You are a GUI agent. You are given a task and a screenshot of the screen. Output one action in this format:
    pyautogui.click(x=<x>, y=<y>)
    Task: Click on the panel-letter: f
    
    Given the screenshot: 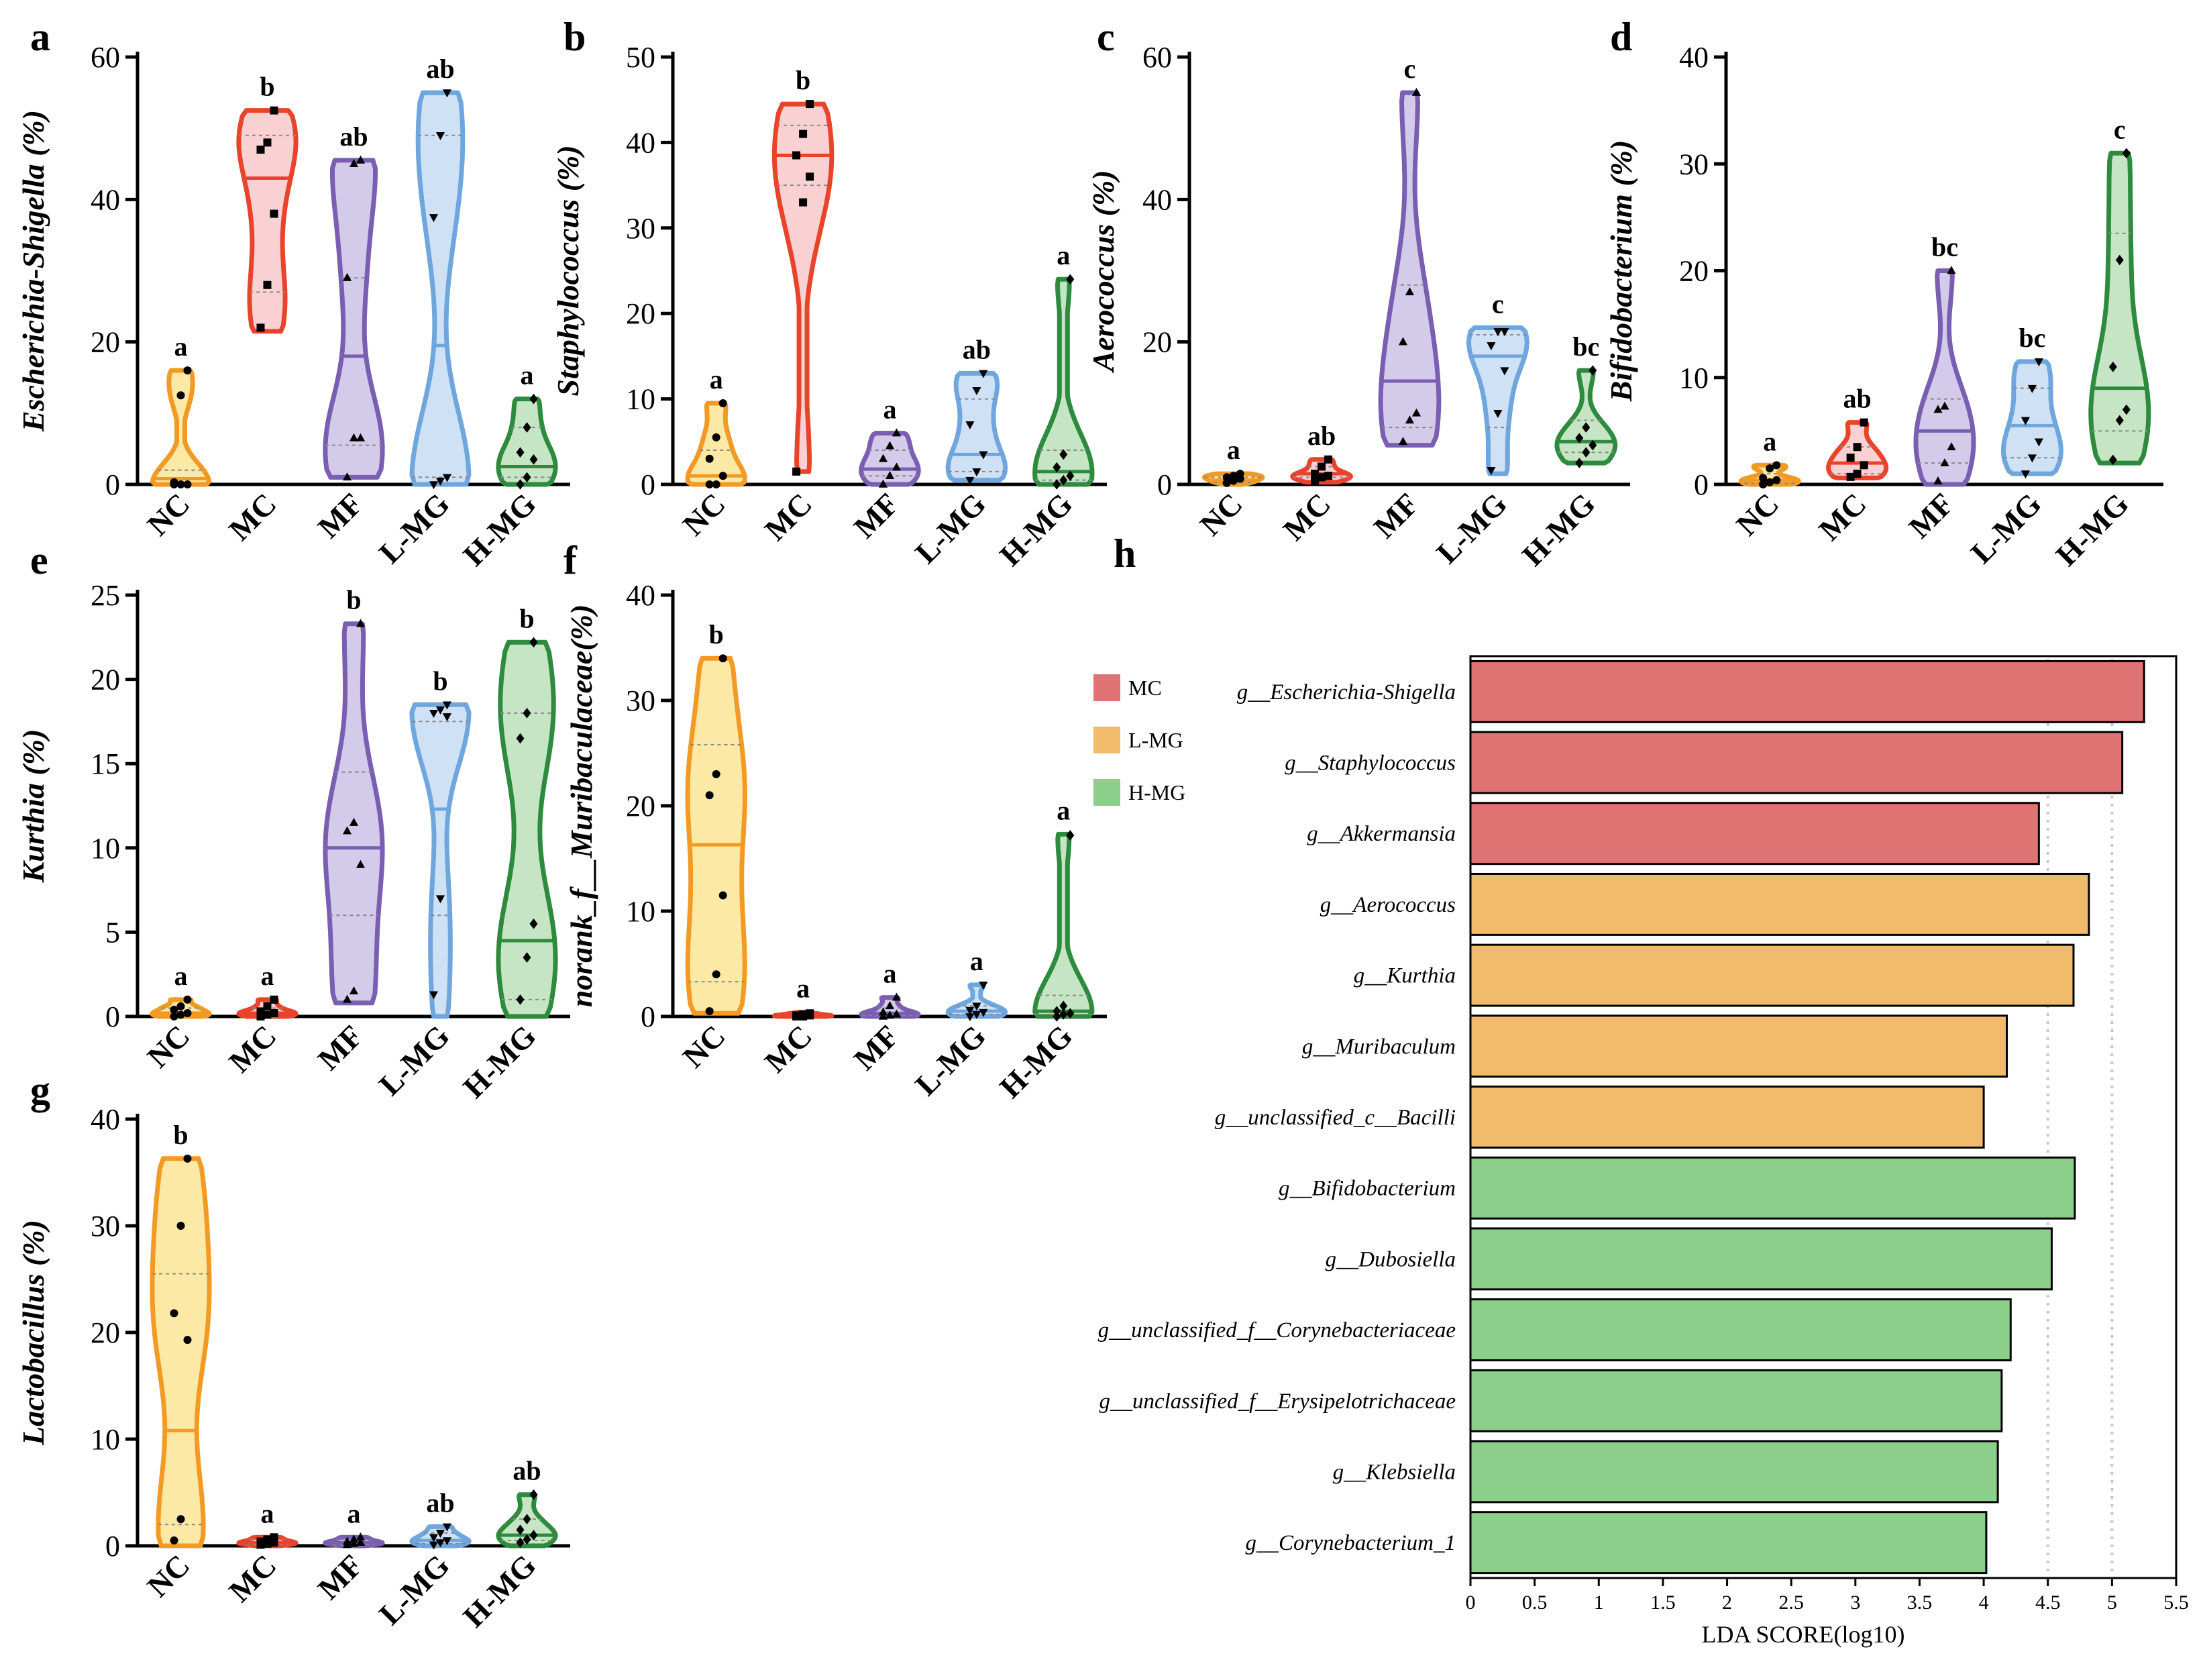 What is the action you would take?
    pyautogui.click(x=570, y=560)
    